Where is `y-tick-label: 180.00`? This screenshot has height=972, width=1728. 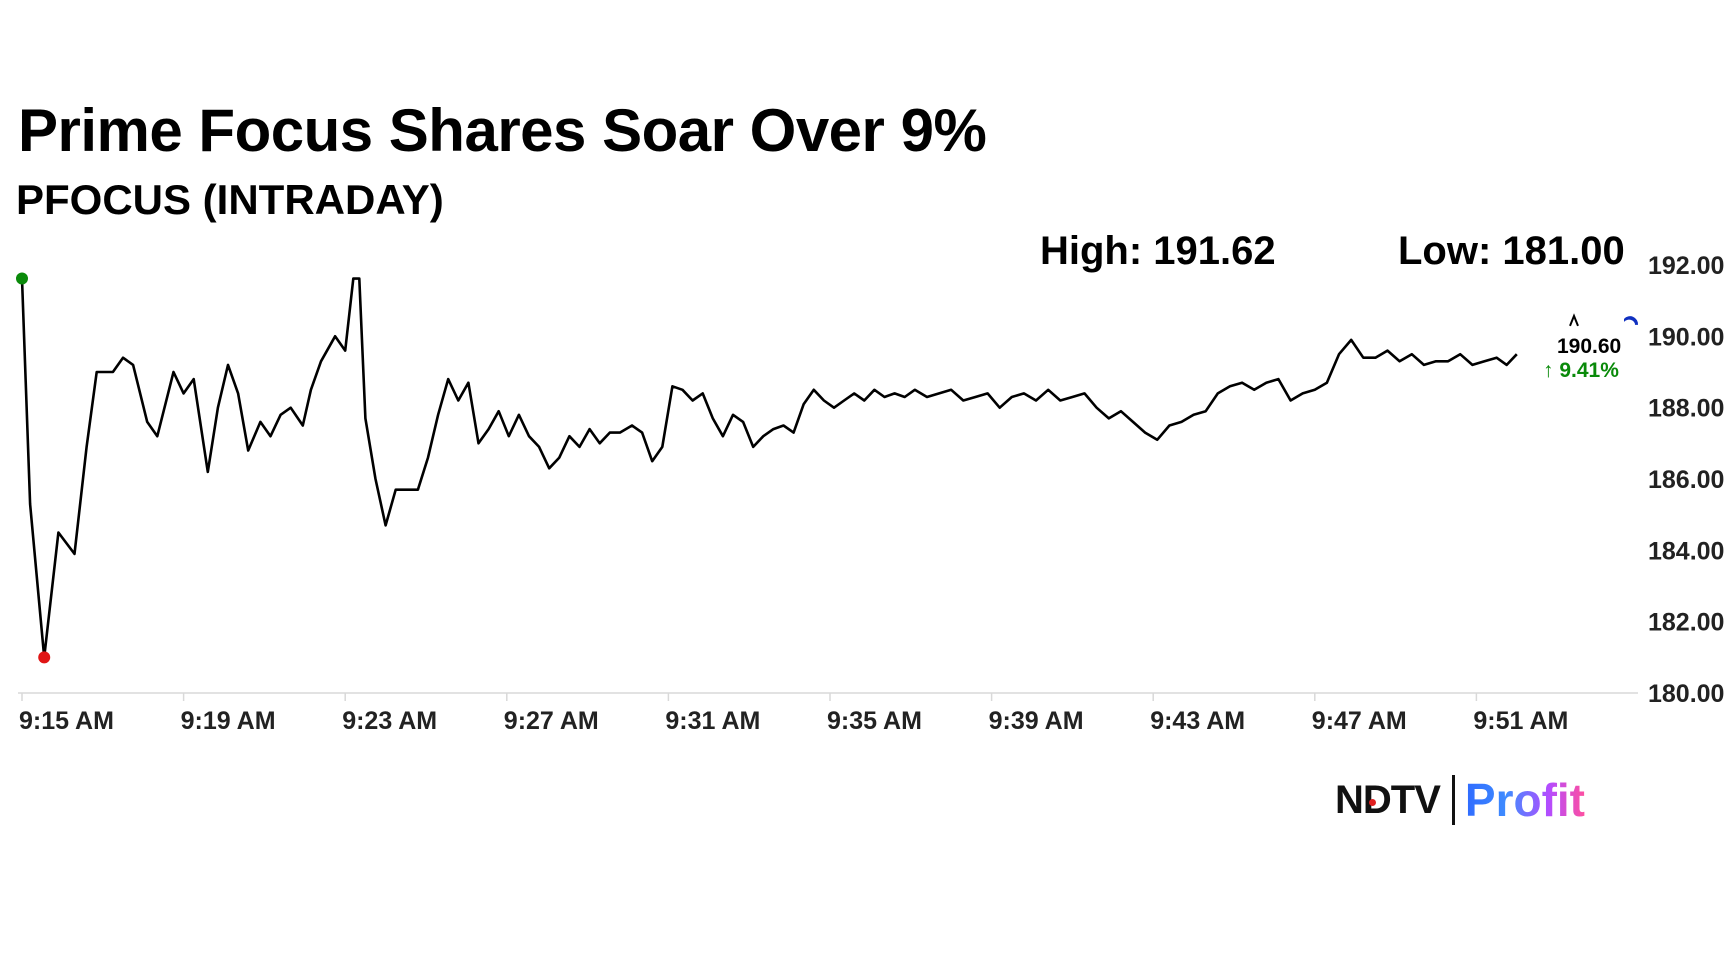
y-tick-label: 180.00 is located at coordinates (1686, 694).